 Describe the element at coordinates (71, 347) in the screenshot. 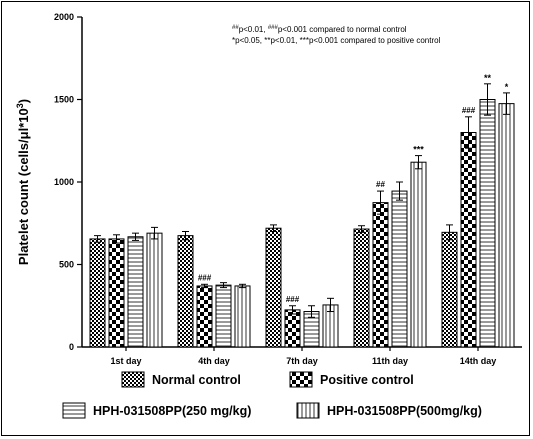

I see `y-tick-label: 0` at that location.